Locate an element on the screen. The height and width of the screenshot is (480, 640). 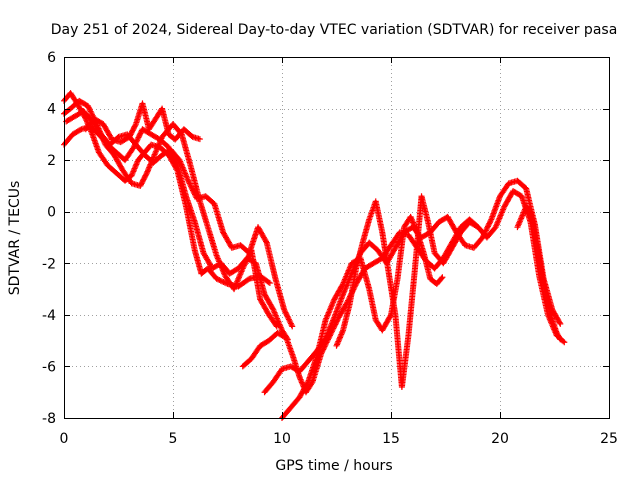
x-tick-label: 5 is located at coordinates (173, 439).